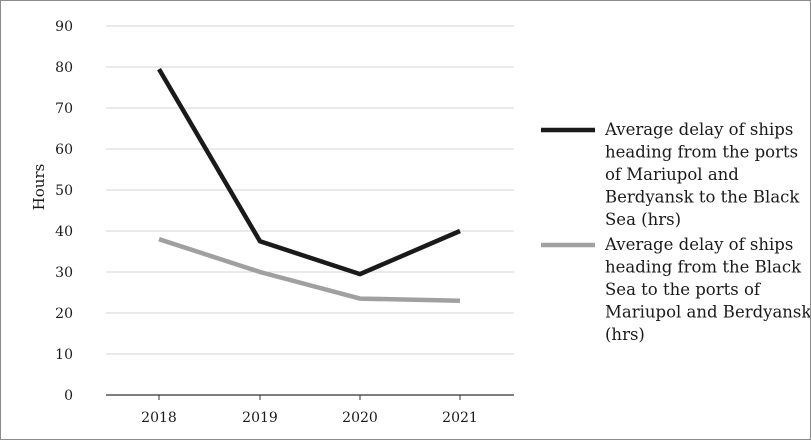 This screenshot has height=444, width=811. I want to click on x-tick-label: 2019, so click(260, 418).